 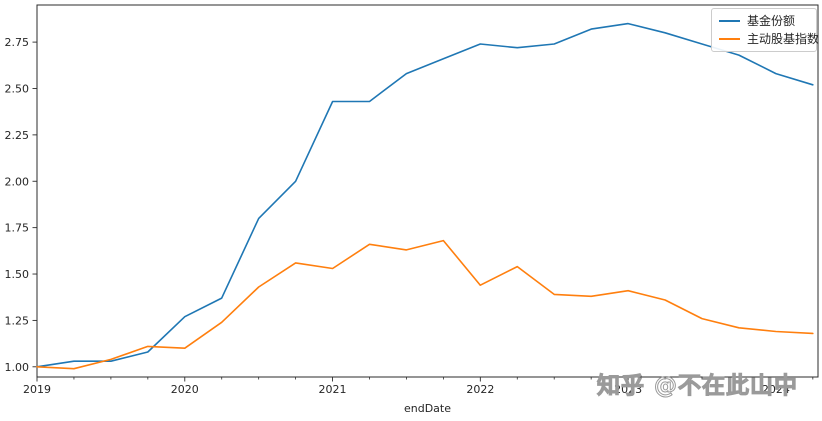 I want to click on y-tick-label: 2.00, so click(x=17, y=181).